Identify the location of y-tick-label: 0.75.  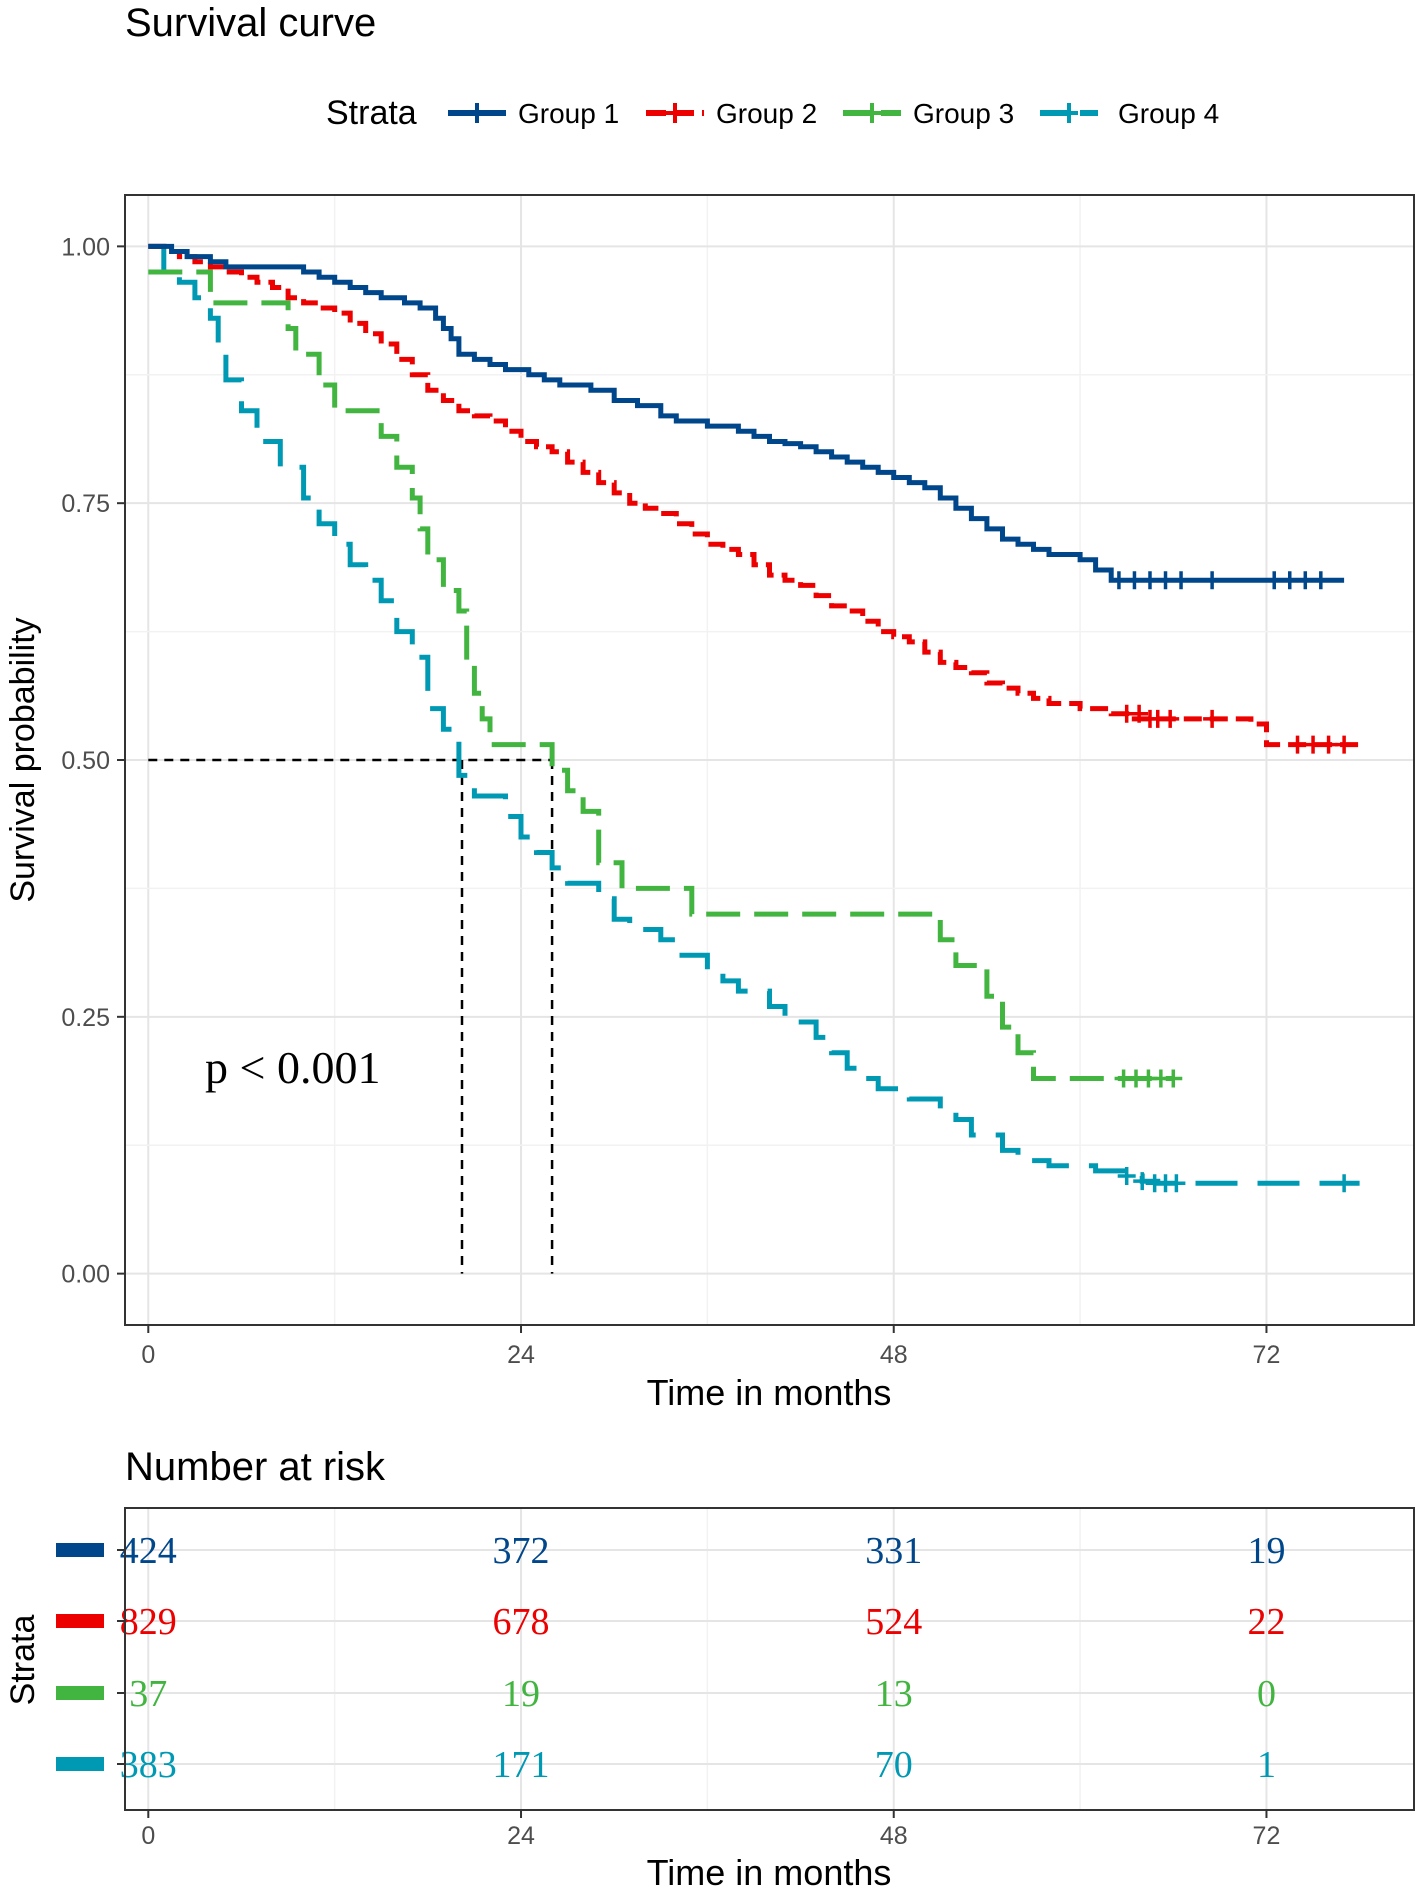
(85, 504).